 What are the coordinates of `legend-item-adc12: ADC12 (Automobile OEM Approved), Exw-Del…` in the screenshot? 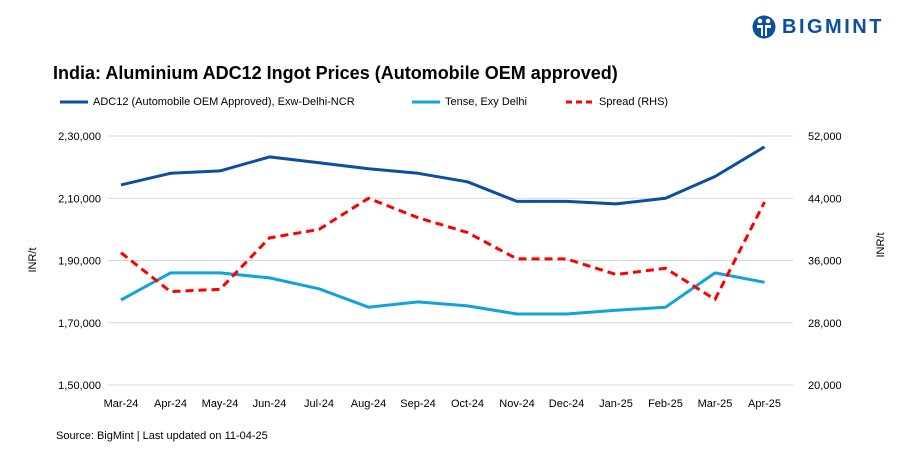 It's located at (207, 102).